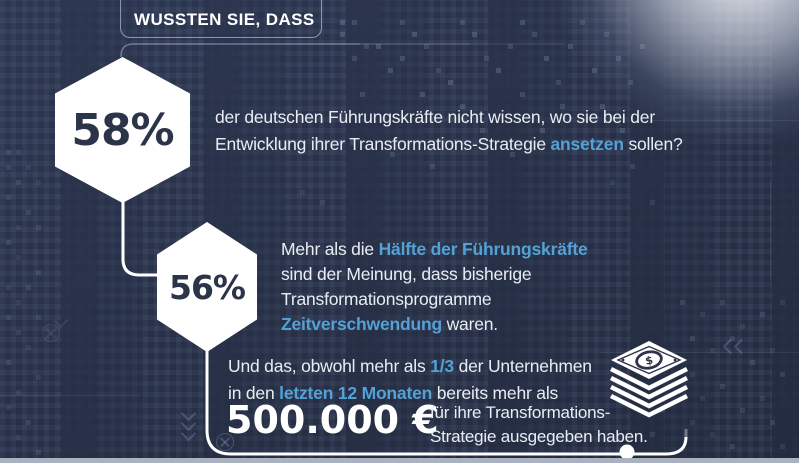 Image resolution: width=799 pixels, height=463 pixels. I want to click on body-text: Mehr als die, so click(330, 249).